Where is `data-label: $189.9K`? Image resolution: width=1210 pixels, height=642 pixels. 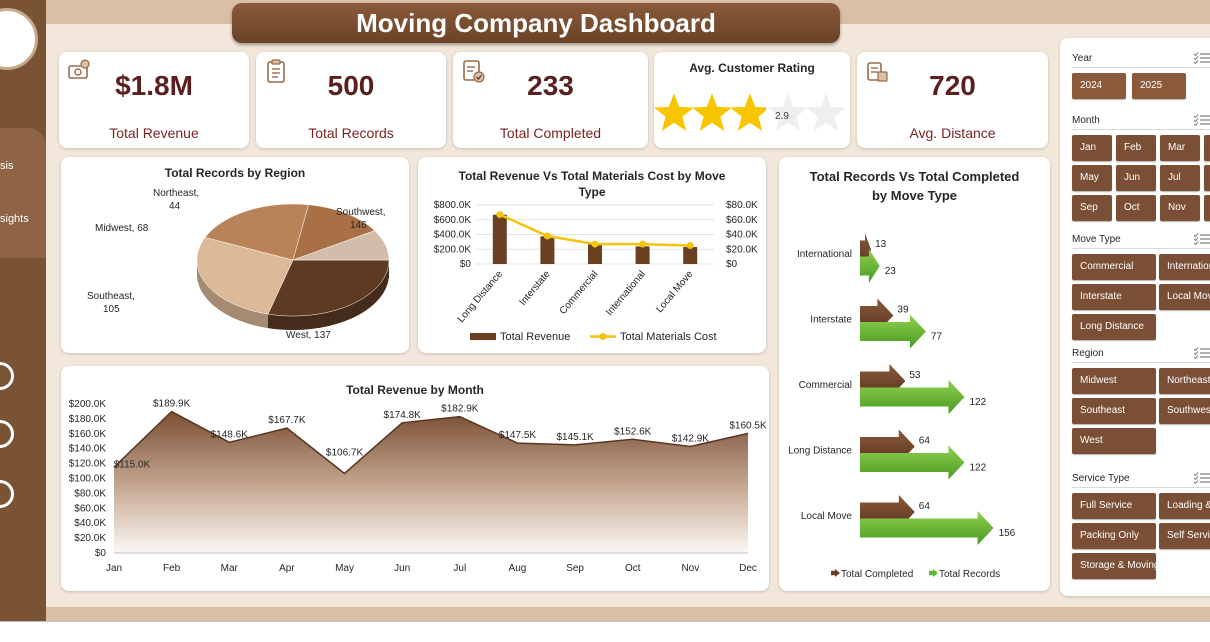 data-label: $189.9K is located at coordinates (172, 404).